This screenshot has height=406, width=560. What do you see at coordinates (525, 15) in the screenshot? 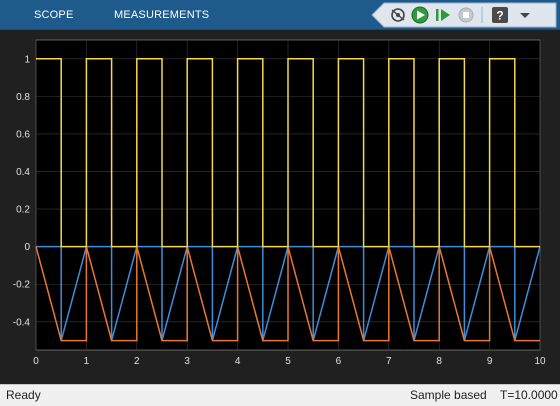
I see `dropdown-icon` at bounding box center [525, 15].